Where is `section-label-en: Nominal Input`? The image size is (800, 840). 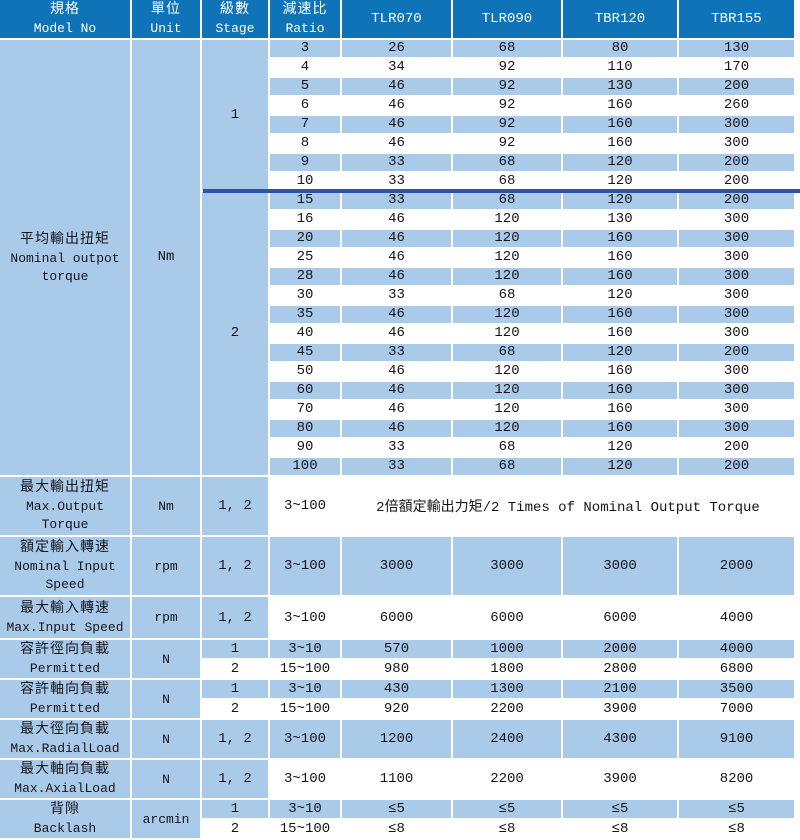 section-label-en: Nominal Input is located at coordinates (65, 566).